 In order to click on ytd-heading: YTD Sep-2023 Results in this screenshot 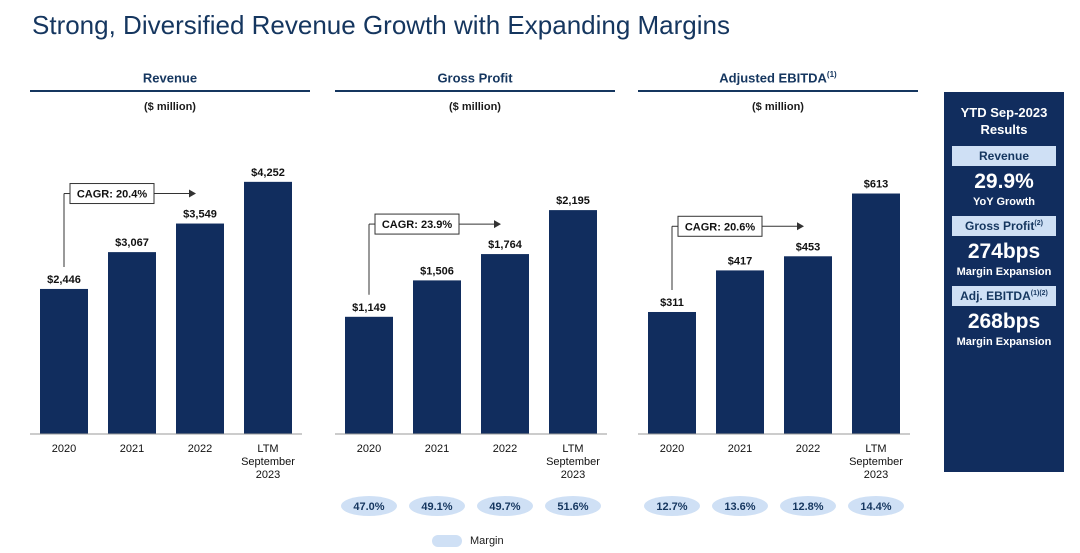, I will do `click(1004, 121)`.